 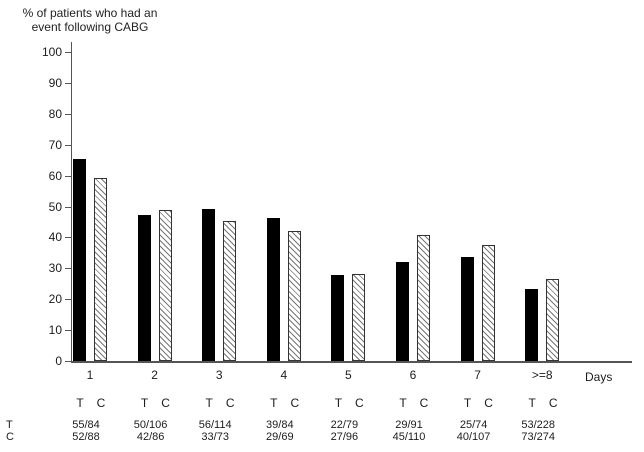 I want to click on fraction-C-day-3: 33/73, so click(x=215, y=437).